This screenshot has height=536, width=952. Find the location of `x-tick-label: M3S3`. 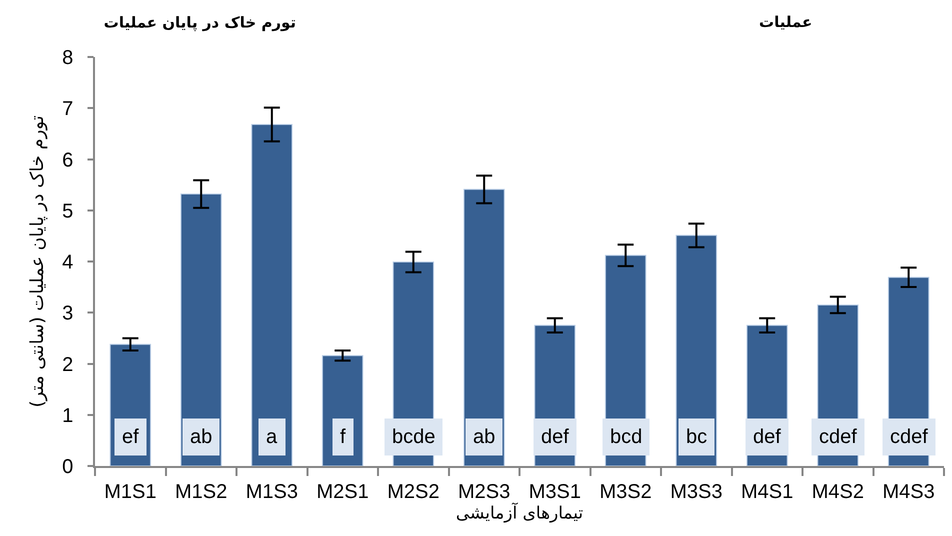

x-tick-label: M3S3 is located at coordinates (696, 491).